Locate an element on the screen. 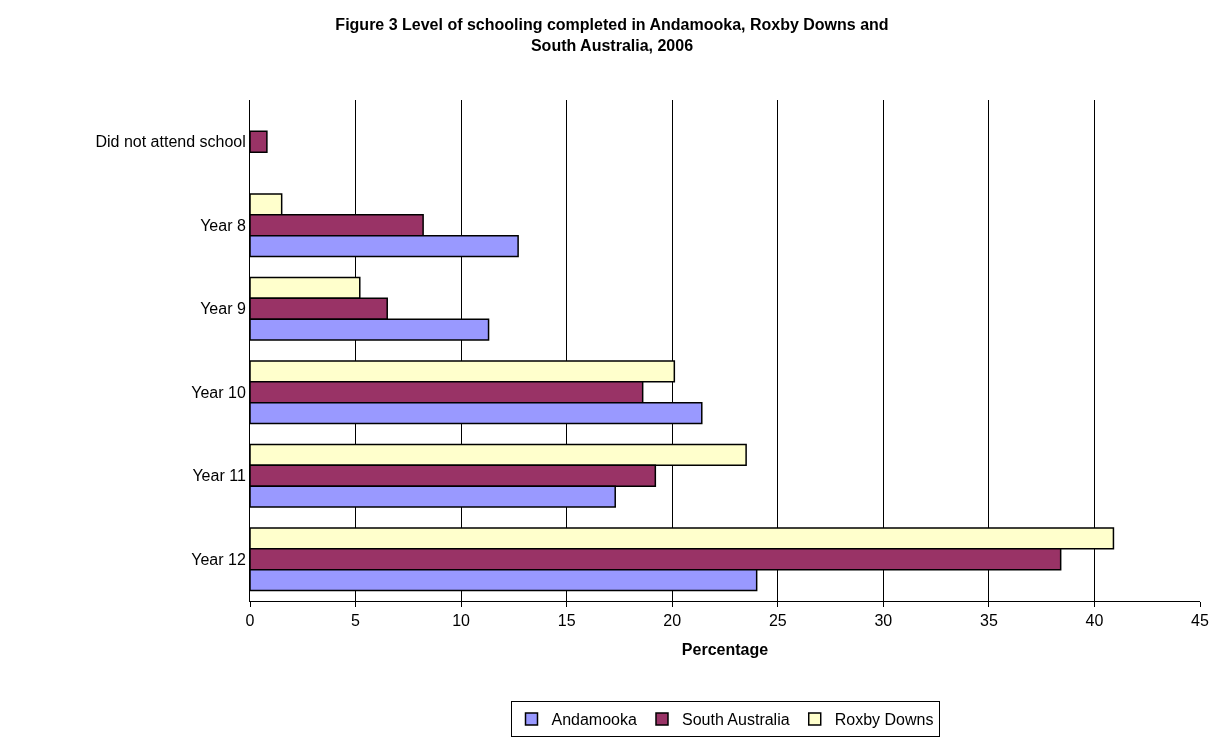 The height and width of the screenshot is (749, 1224). legend-label: South Australia is located at coordinates (735, 720).